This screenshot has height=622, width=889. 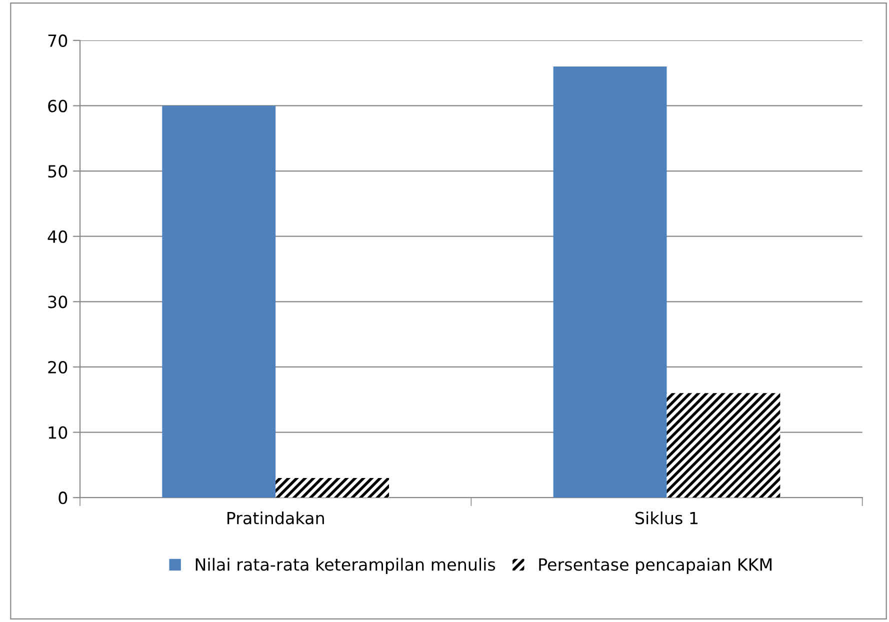 I want to click on y-tick-label: 0, so click(x=63, y=498).